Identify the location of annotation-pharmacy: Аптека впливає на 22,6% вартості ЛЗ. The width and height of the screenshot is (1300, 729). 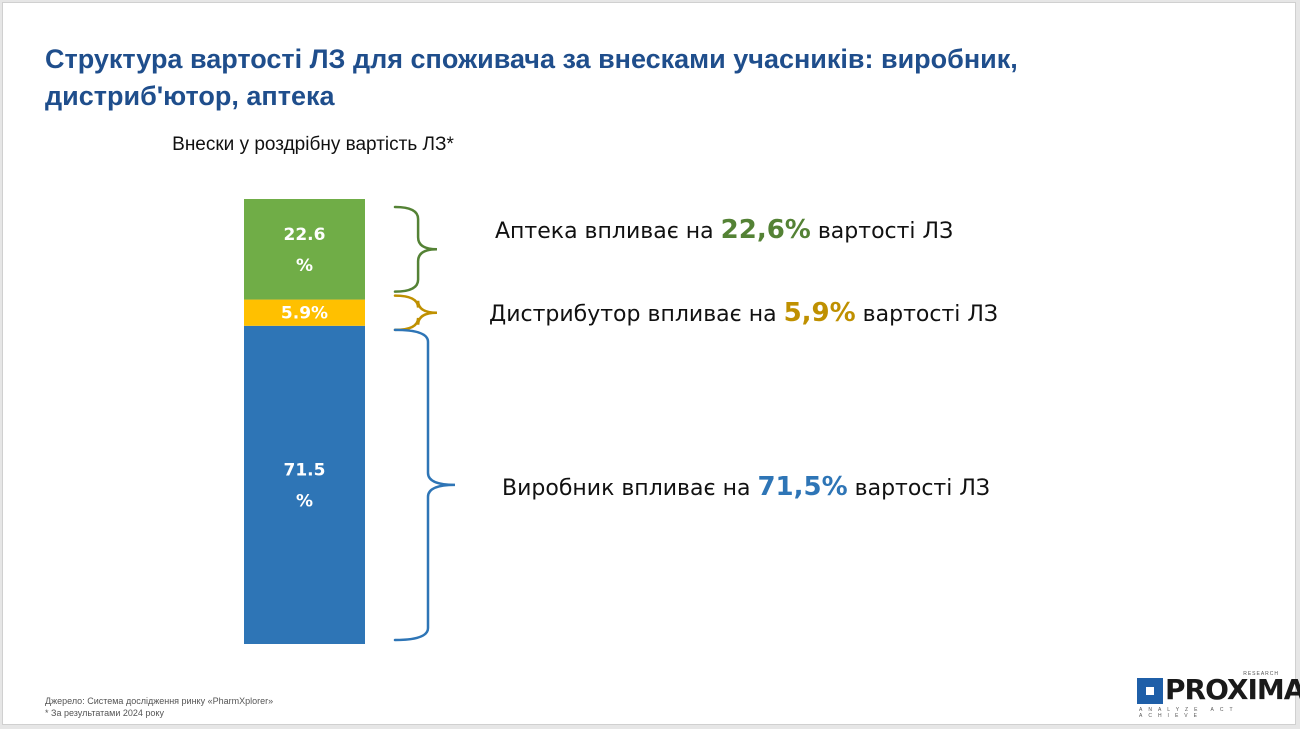
(724, 230).